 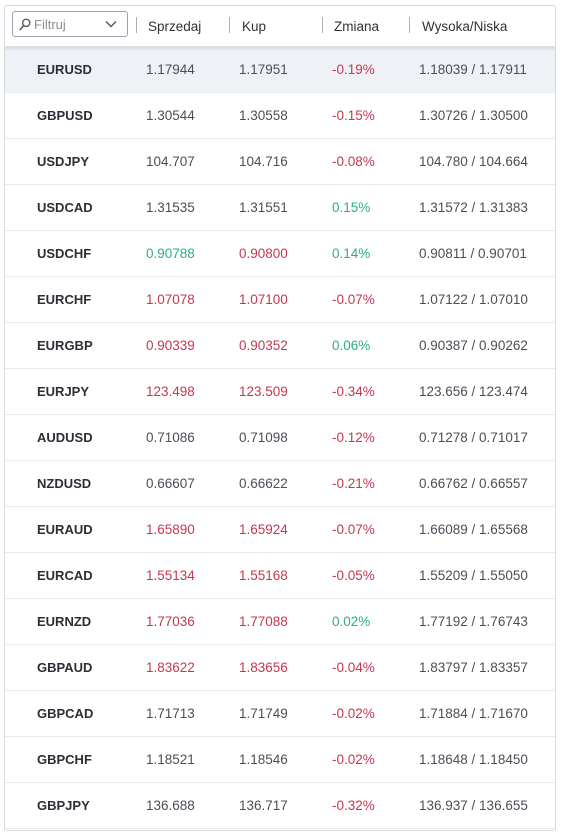 What do you see at coordinates (263, 483) in the screenshot?
I see `buy-price-cell: 0.66622` at bounding box center [263, 483].